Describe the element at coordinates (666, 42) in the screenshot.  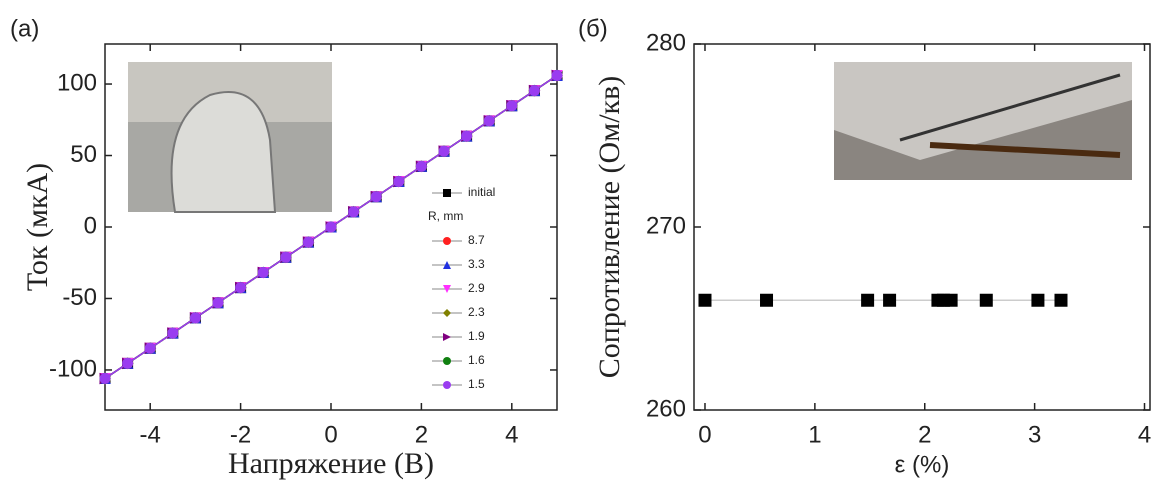
I see `y-tick-label: 280` at that location.